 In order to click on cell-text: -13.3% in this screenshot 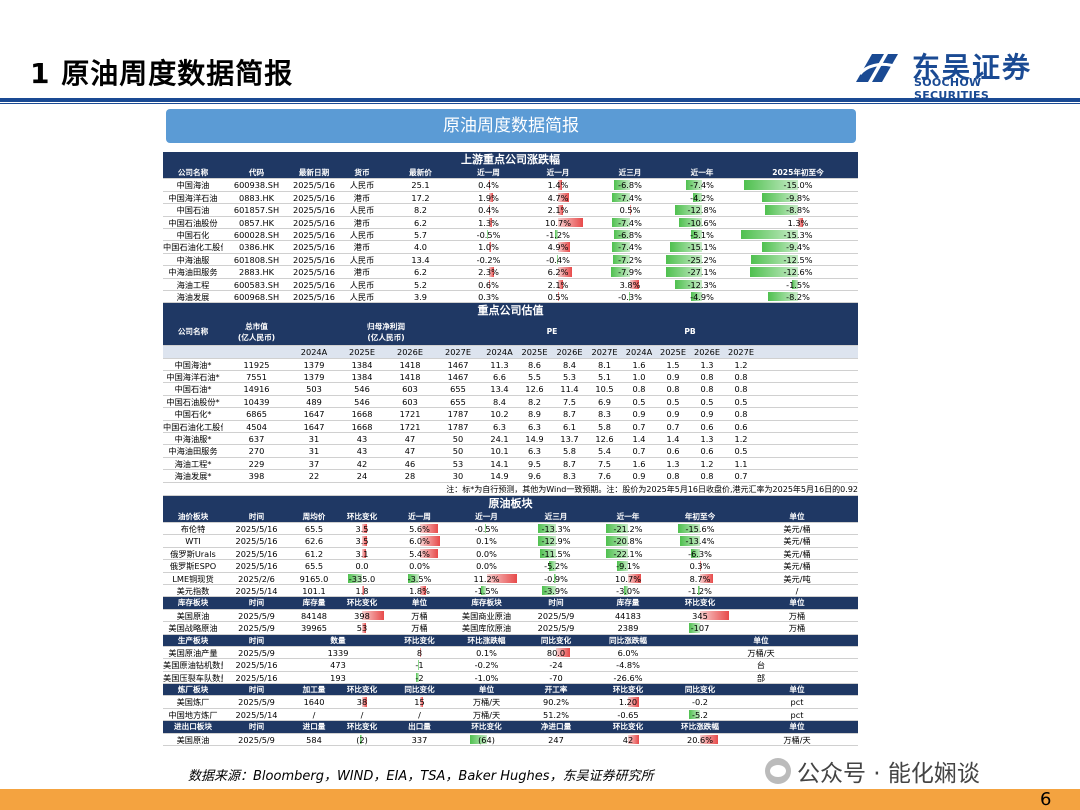, I will do `click(556, 528)`.